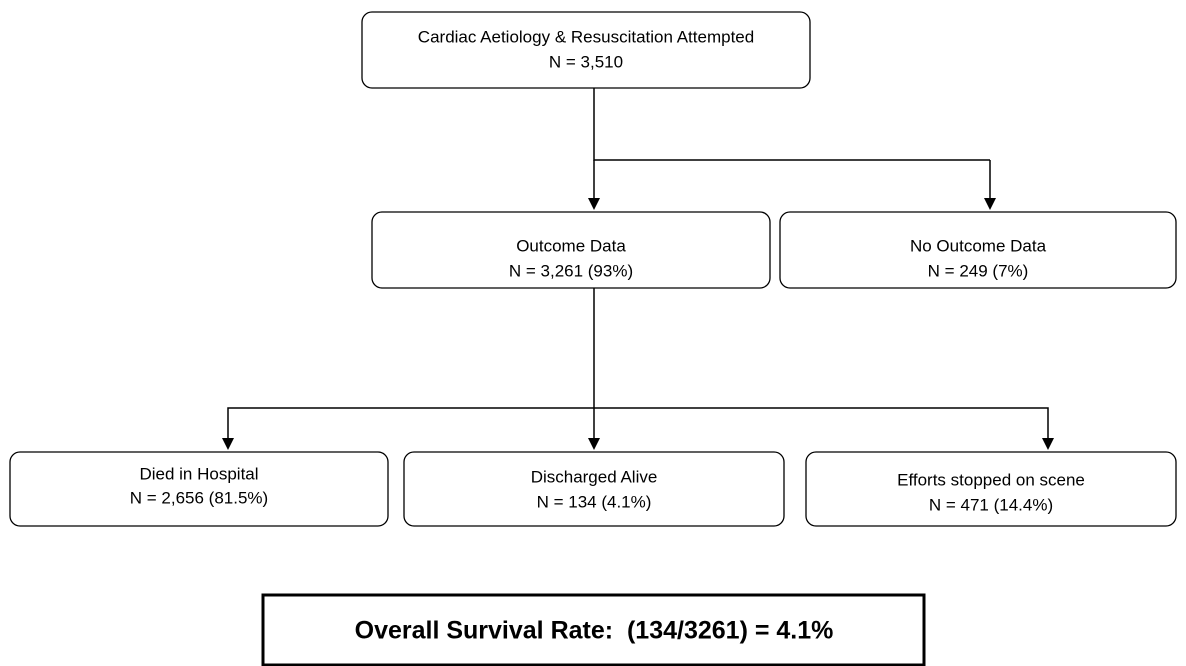 The image size is (1186, 666). What do you see at coordinates (978, 245) in the screenshot?
I see `node-title: No Outcome Data` at bounding box center [978, 245].